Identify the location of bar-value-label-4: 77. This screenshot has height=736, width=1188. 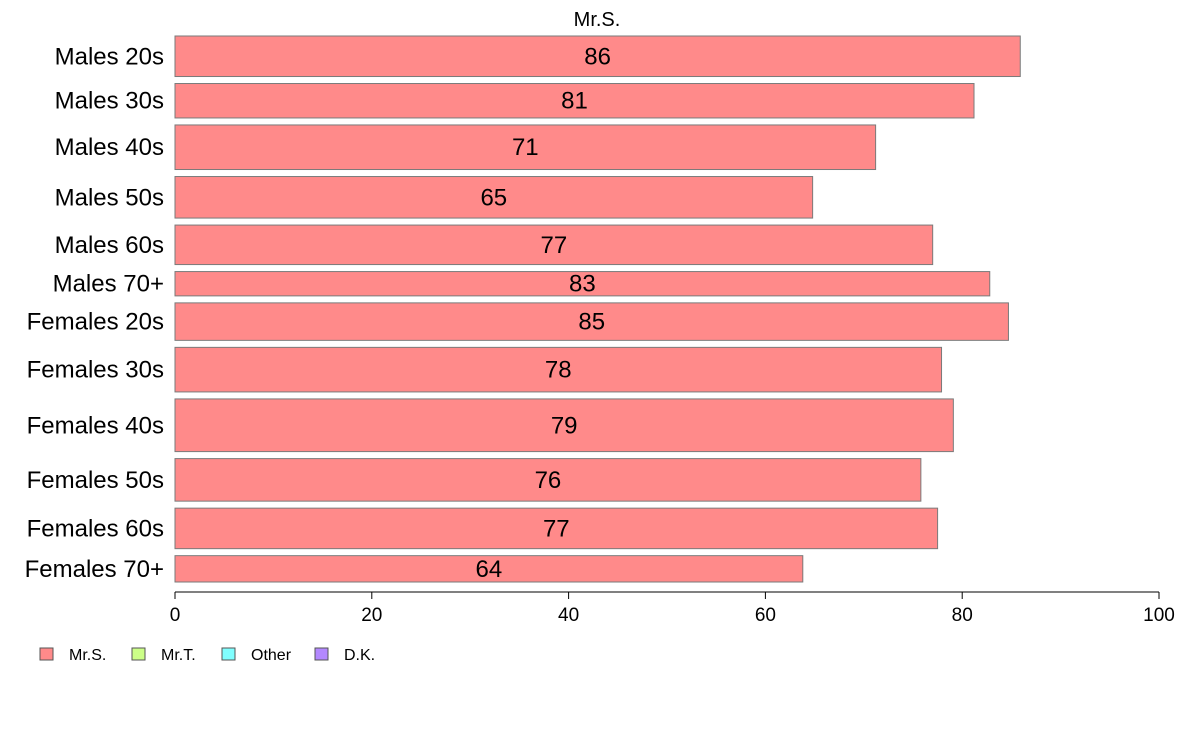
(553, 245).